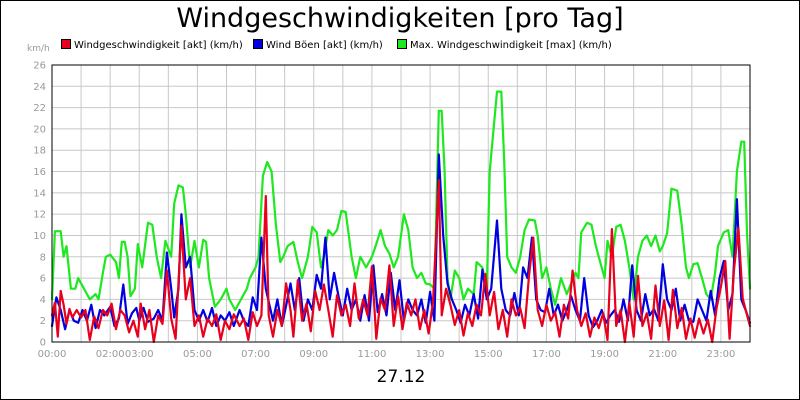  Describe the element at coordinates (139, 354) in the screenshot. I see `x-tick-label: 03:00` at that location.